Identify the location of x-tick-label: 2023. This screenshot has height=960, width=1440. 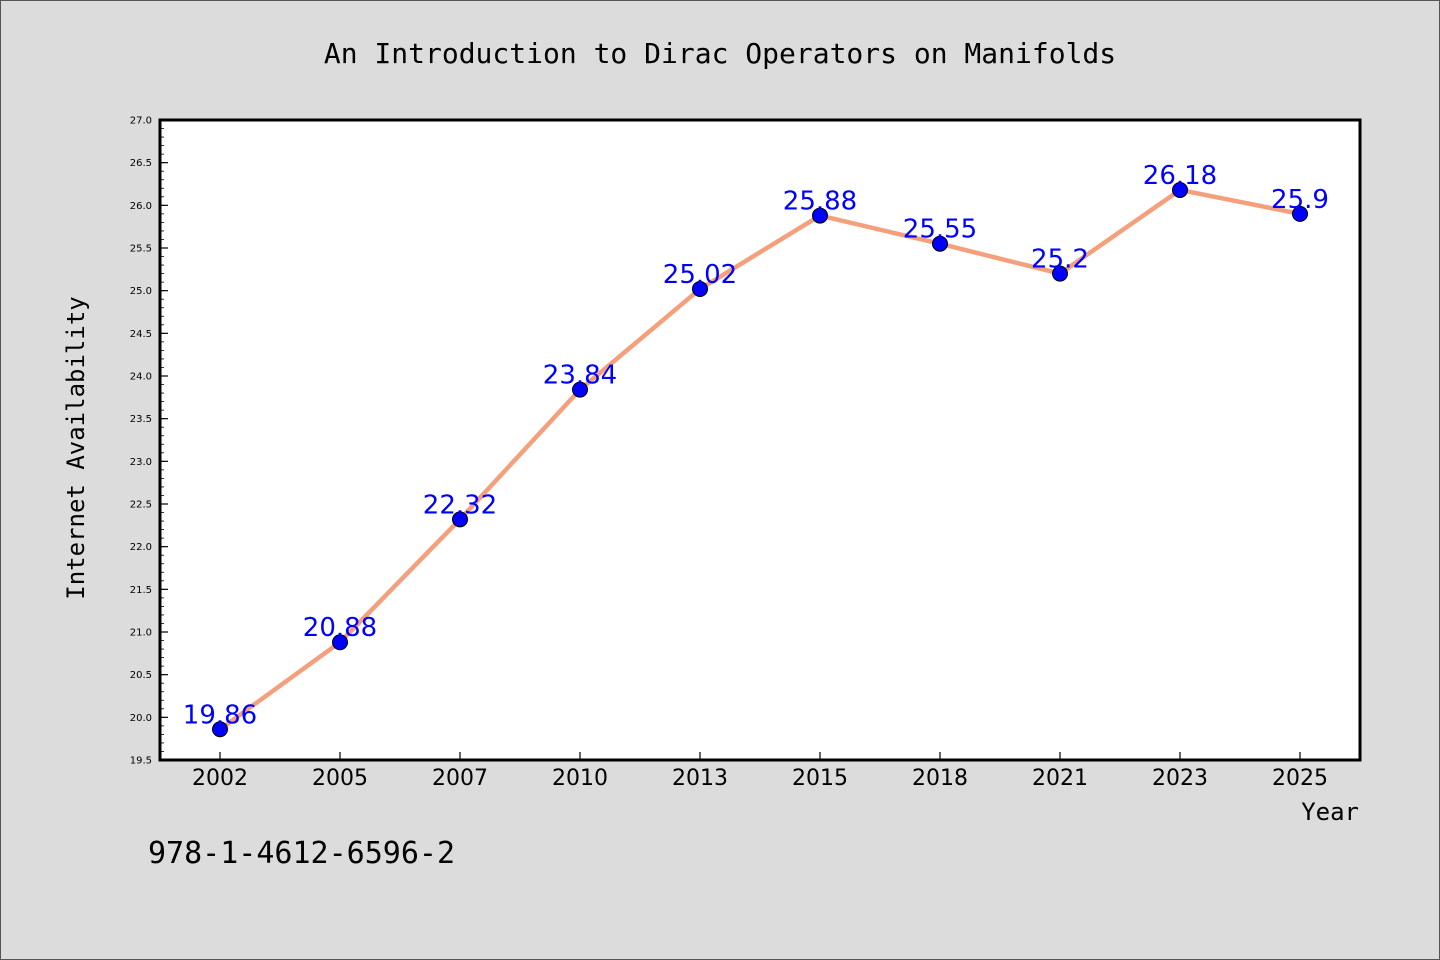
(1180, 778).